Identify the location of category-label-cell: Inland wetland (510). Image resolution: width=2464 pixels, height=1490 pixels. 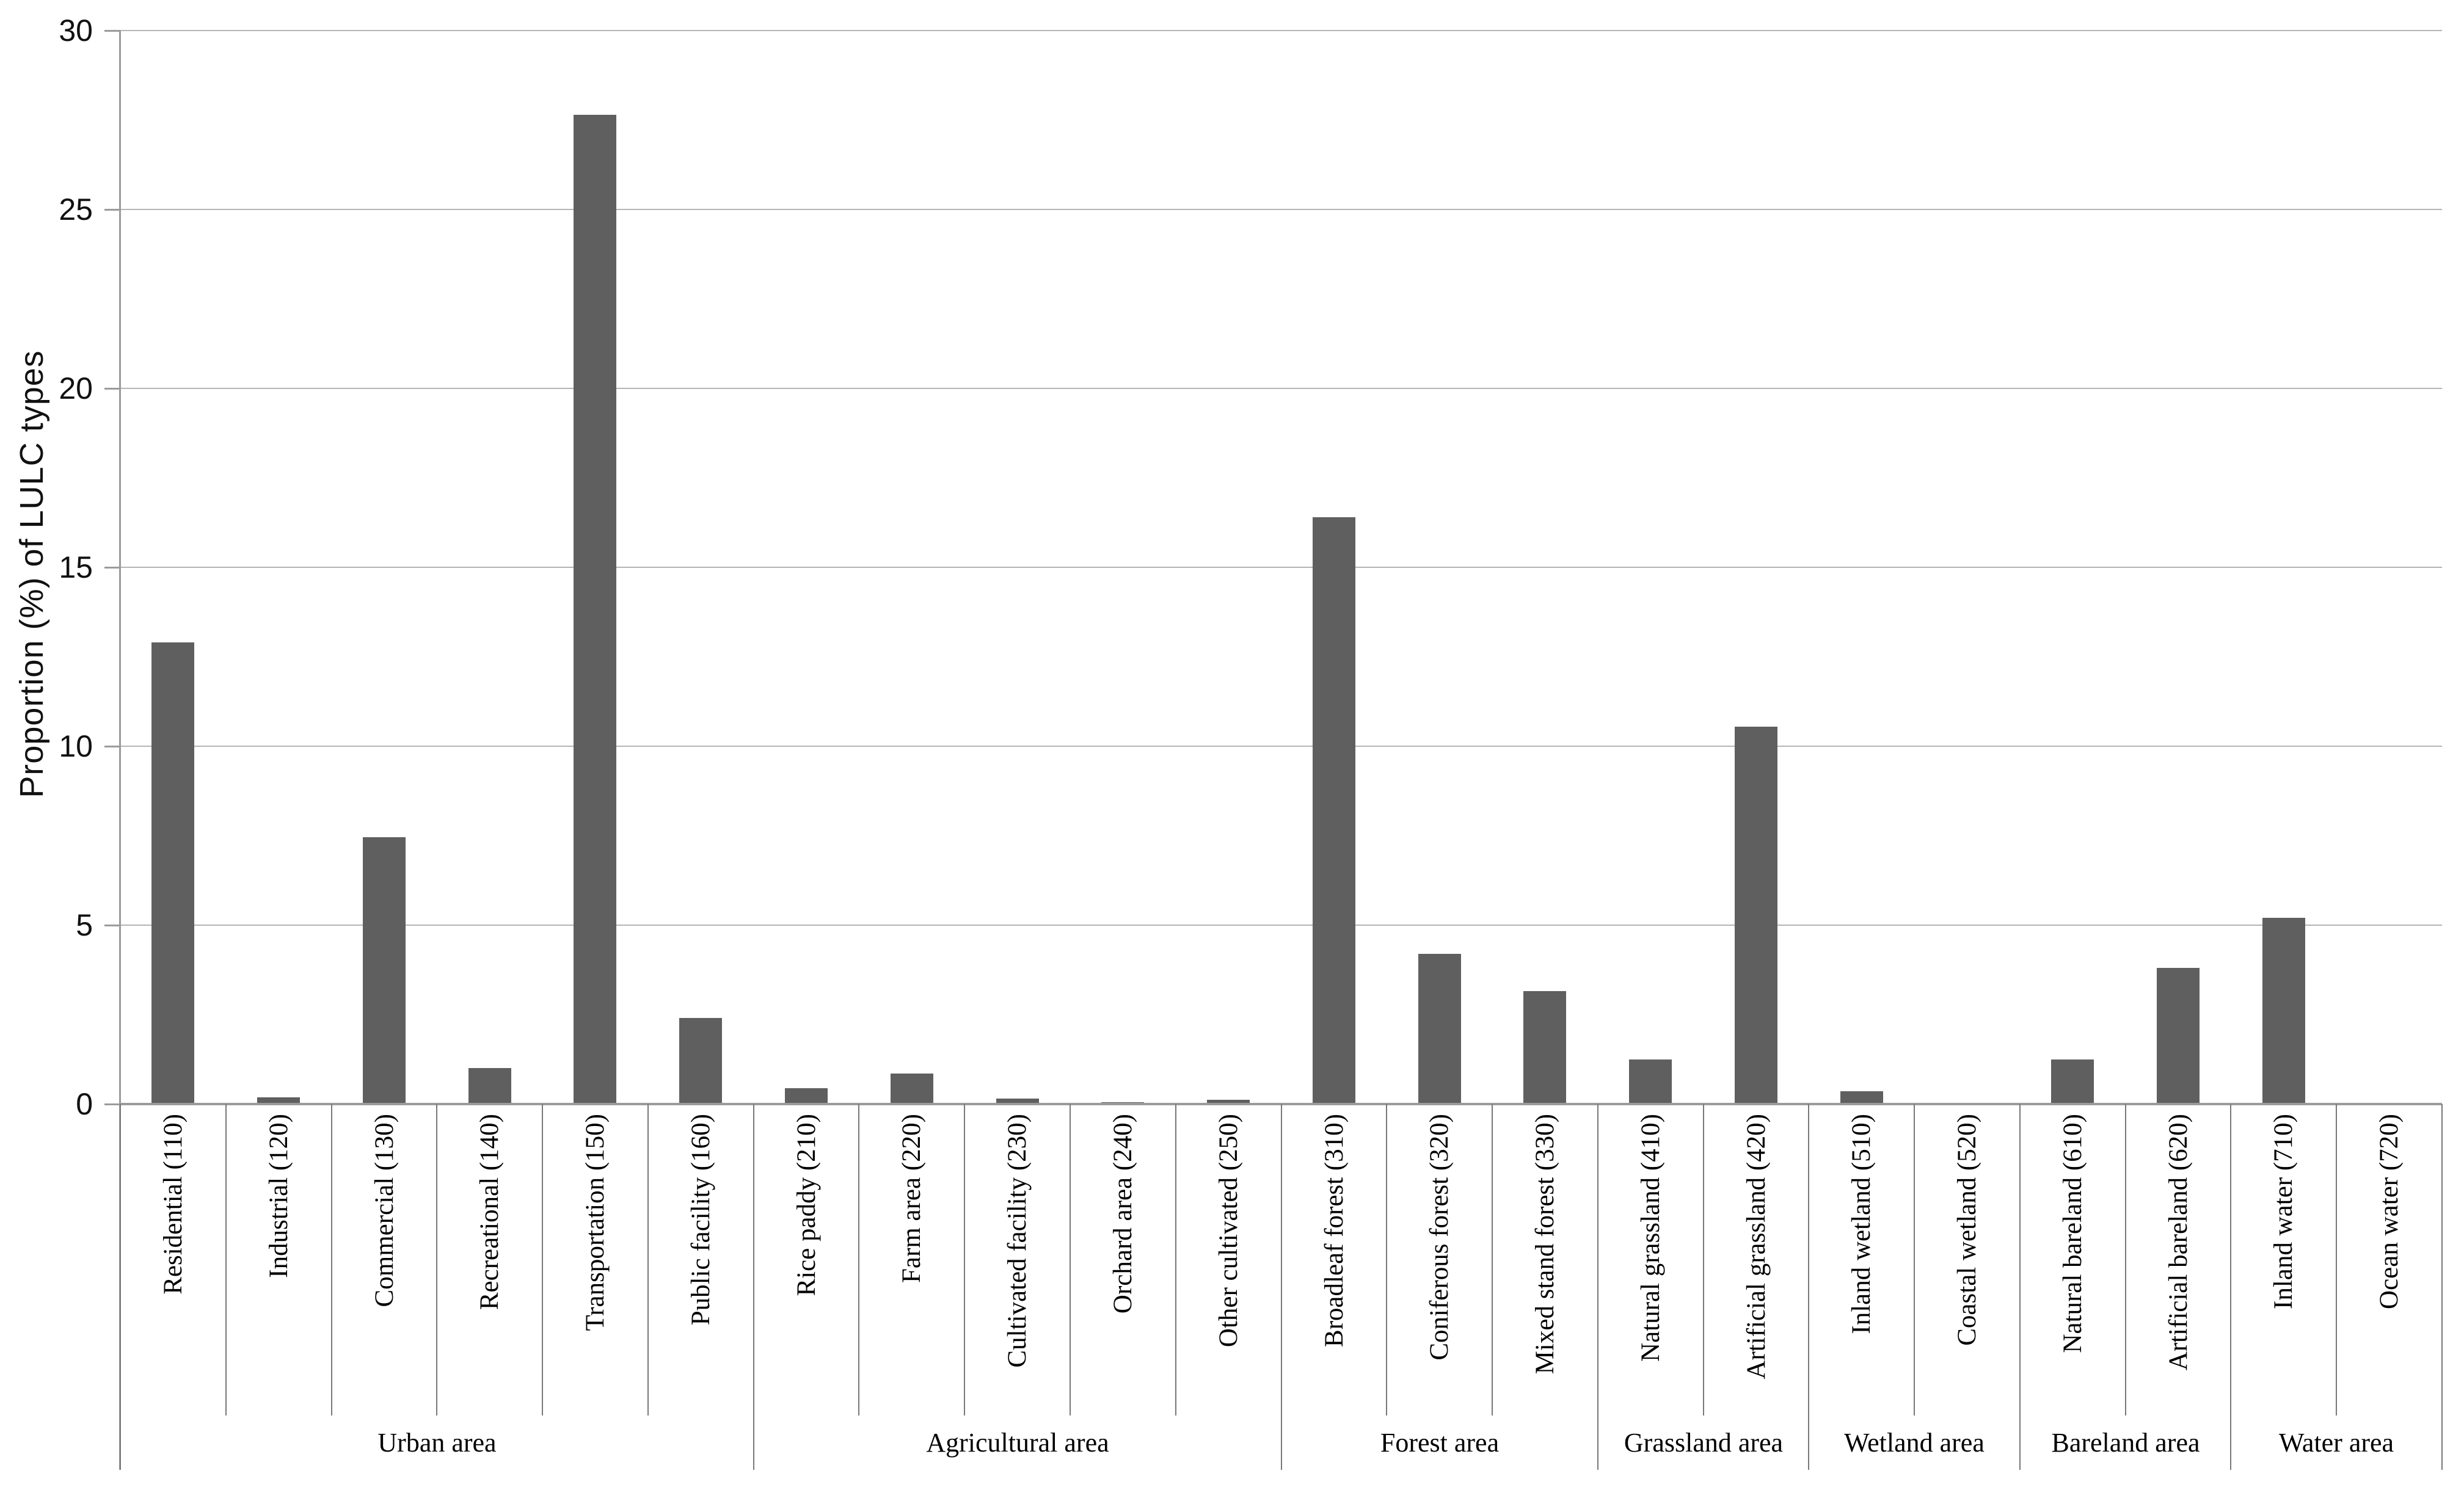
(1862, 1260).